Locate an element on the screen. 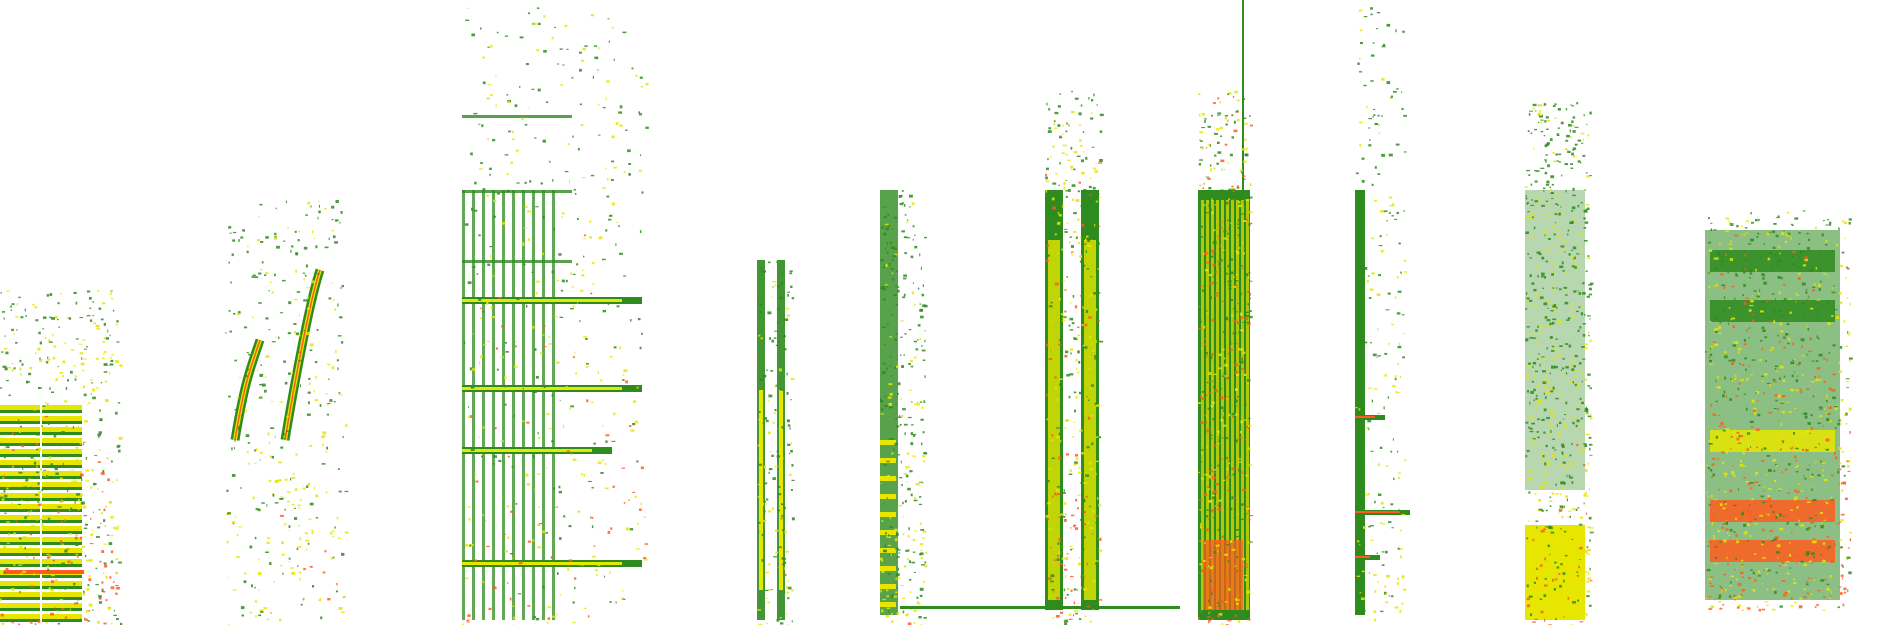  harmonic-stack-pair is located at coordinates (61, 457).